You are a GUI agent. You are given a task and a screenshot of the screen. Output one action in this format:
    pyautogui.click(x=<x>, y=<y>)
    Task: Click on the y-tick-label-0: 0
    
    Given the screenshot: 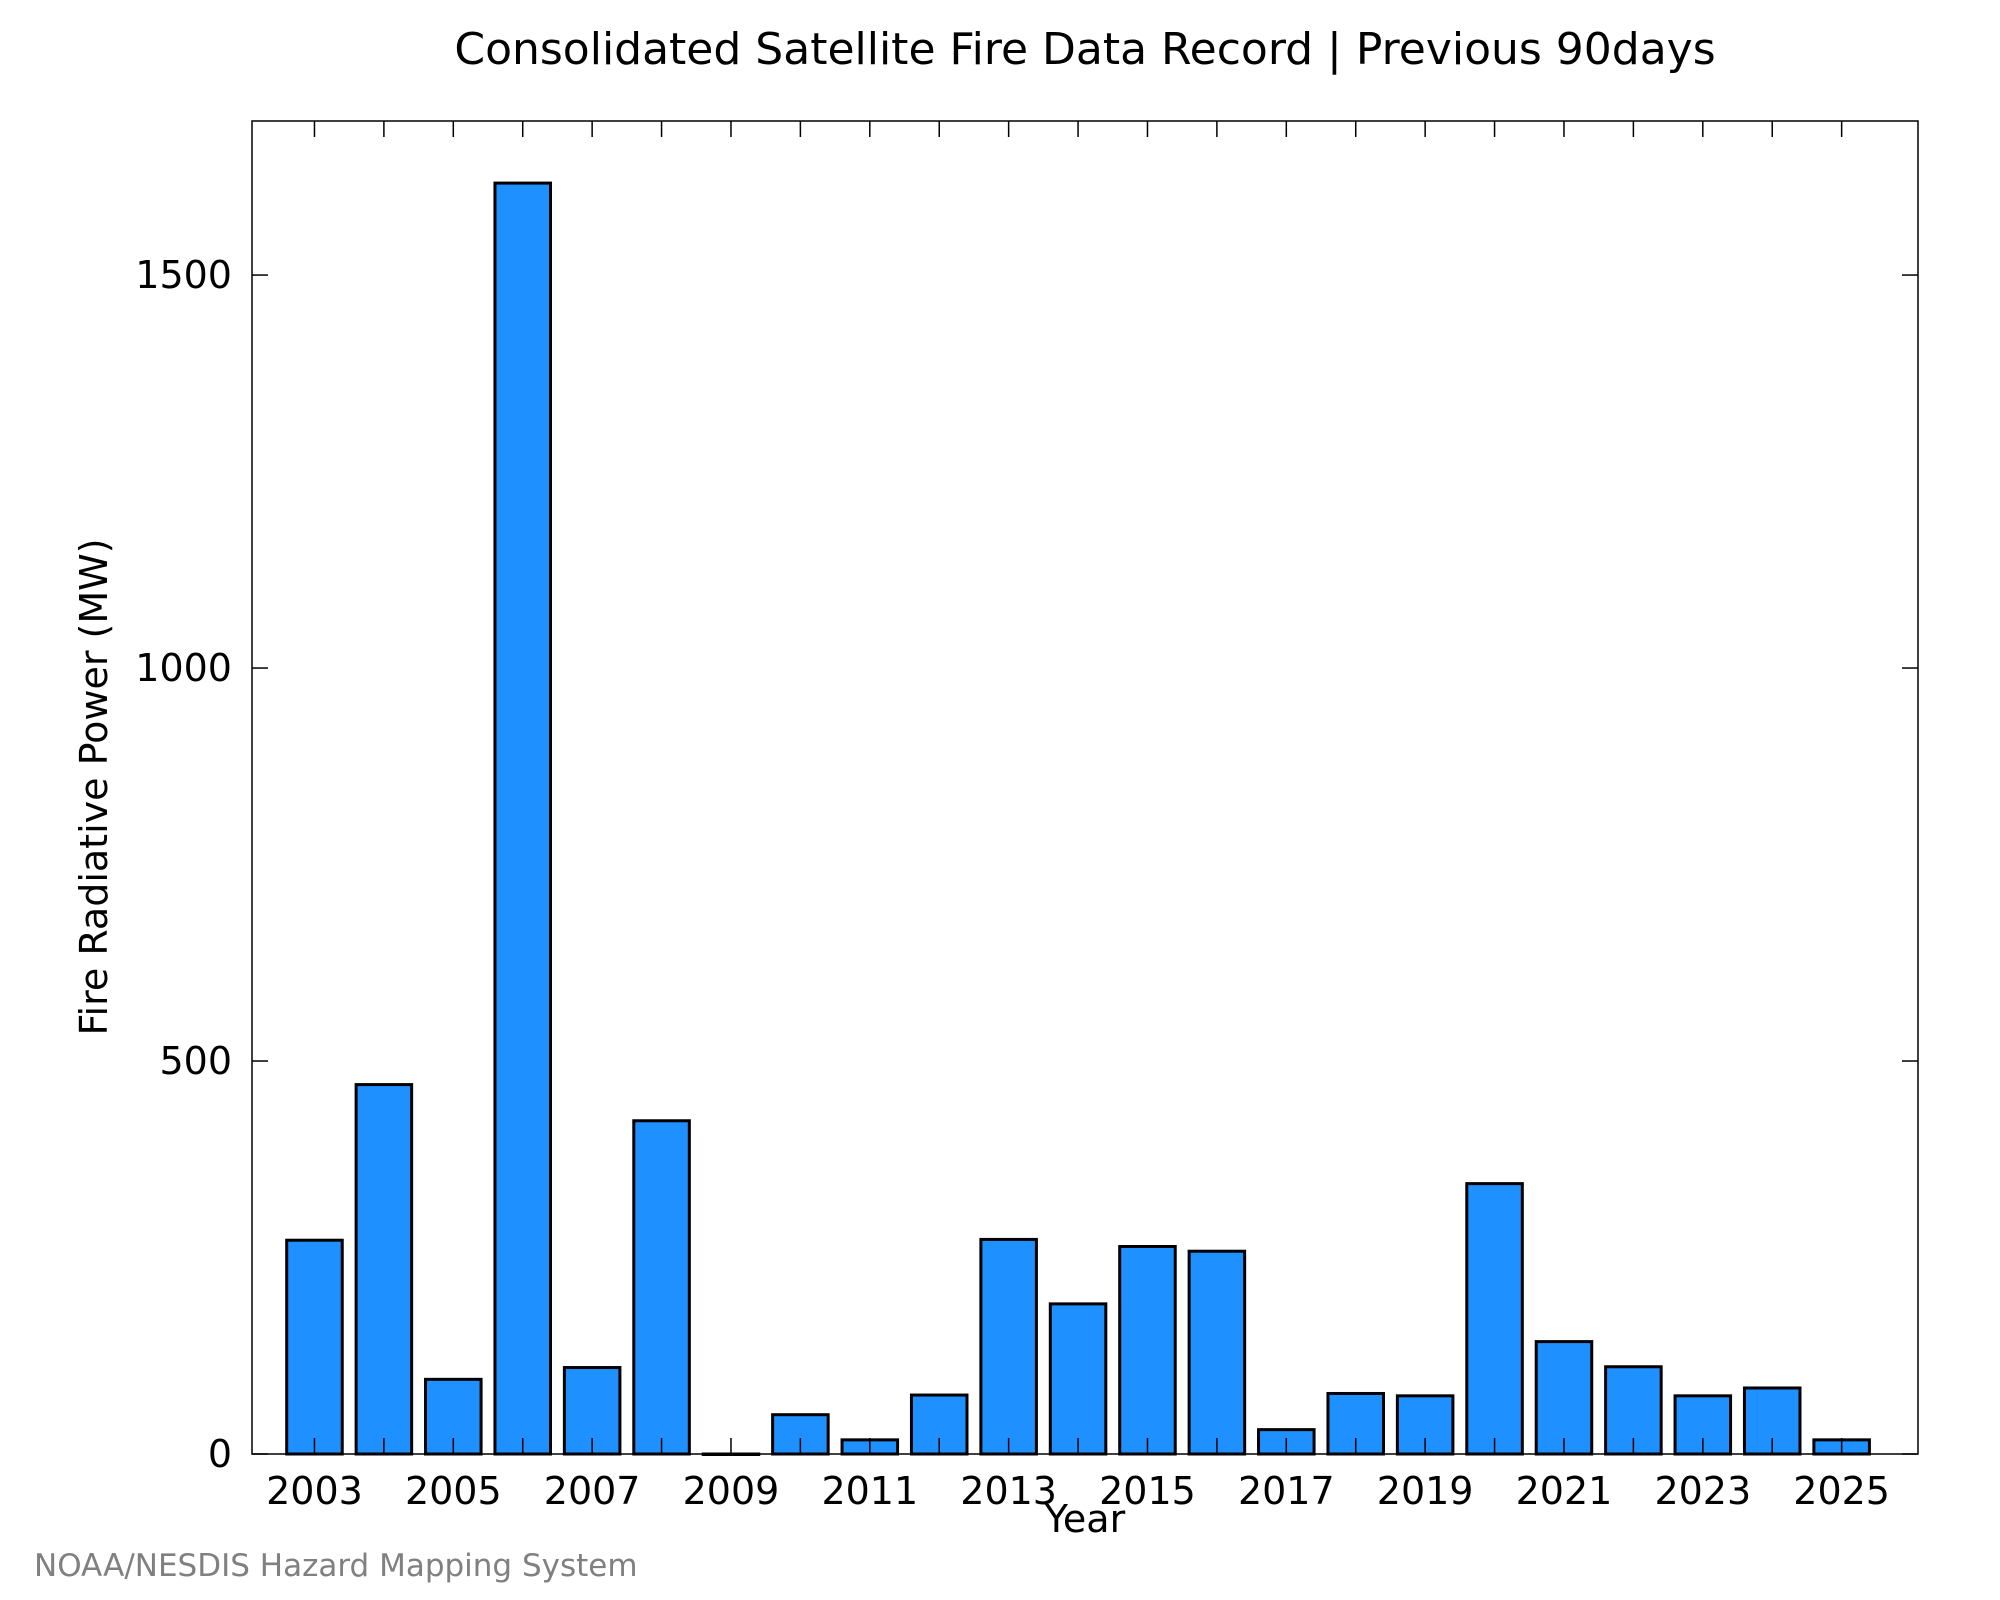 What is the action you would take?
    pyautogui.click(x=220, y=1454)
    